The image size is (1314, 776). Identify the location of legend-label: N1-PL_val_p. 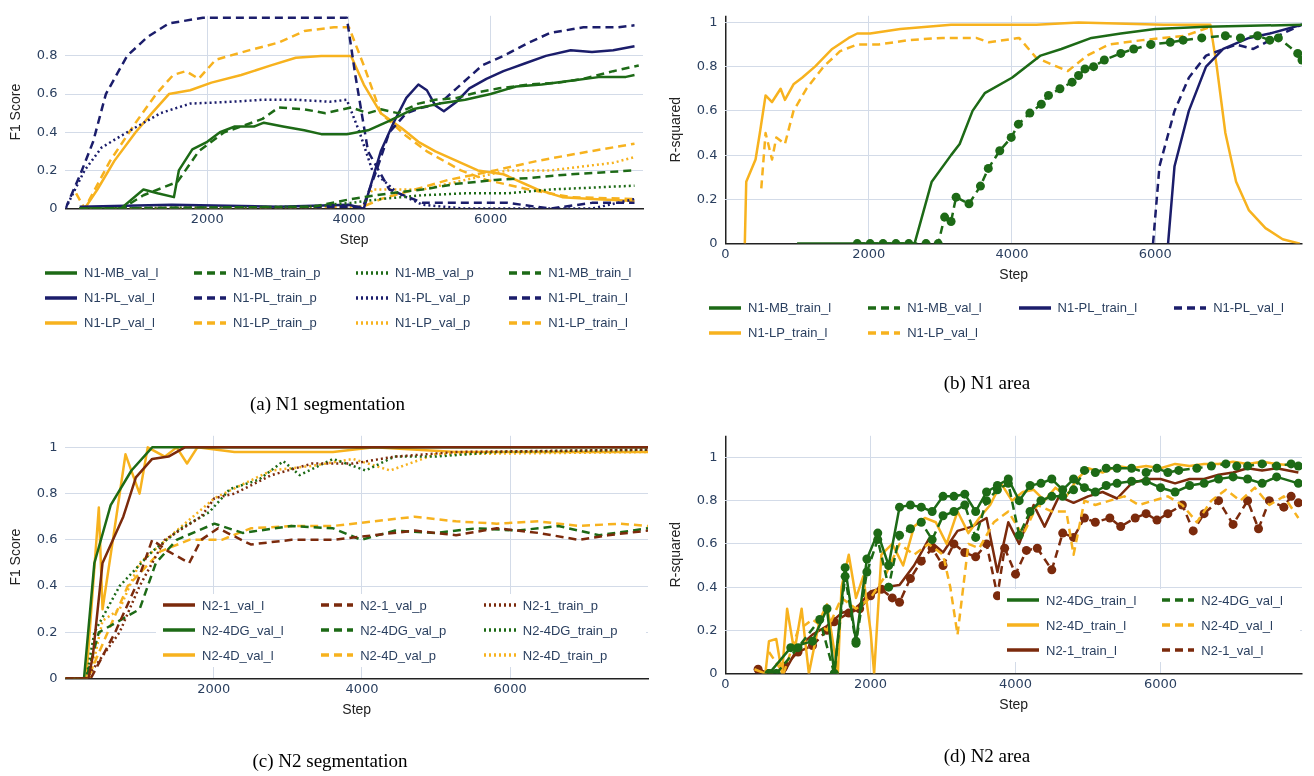
(432, 297).